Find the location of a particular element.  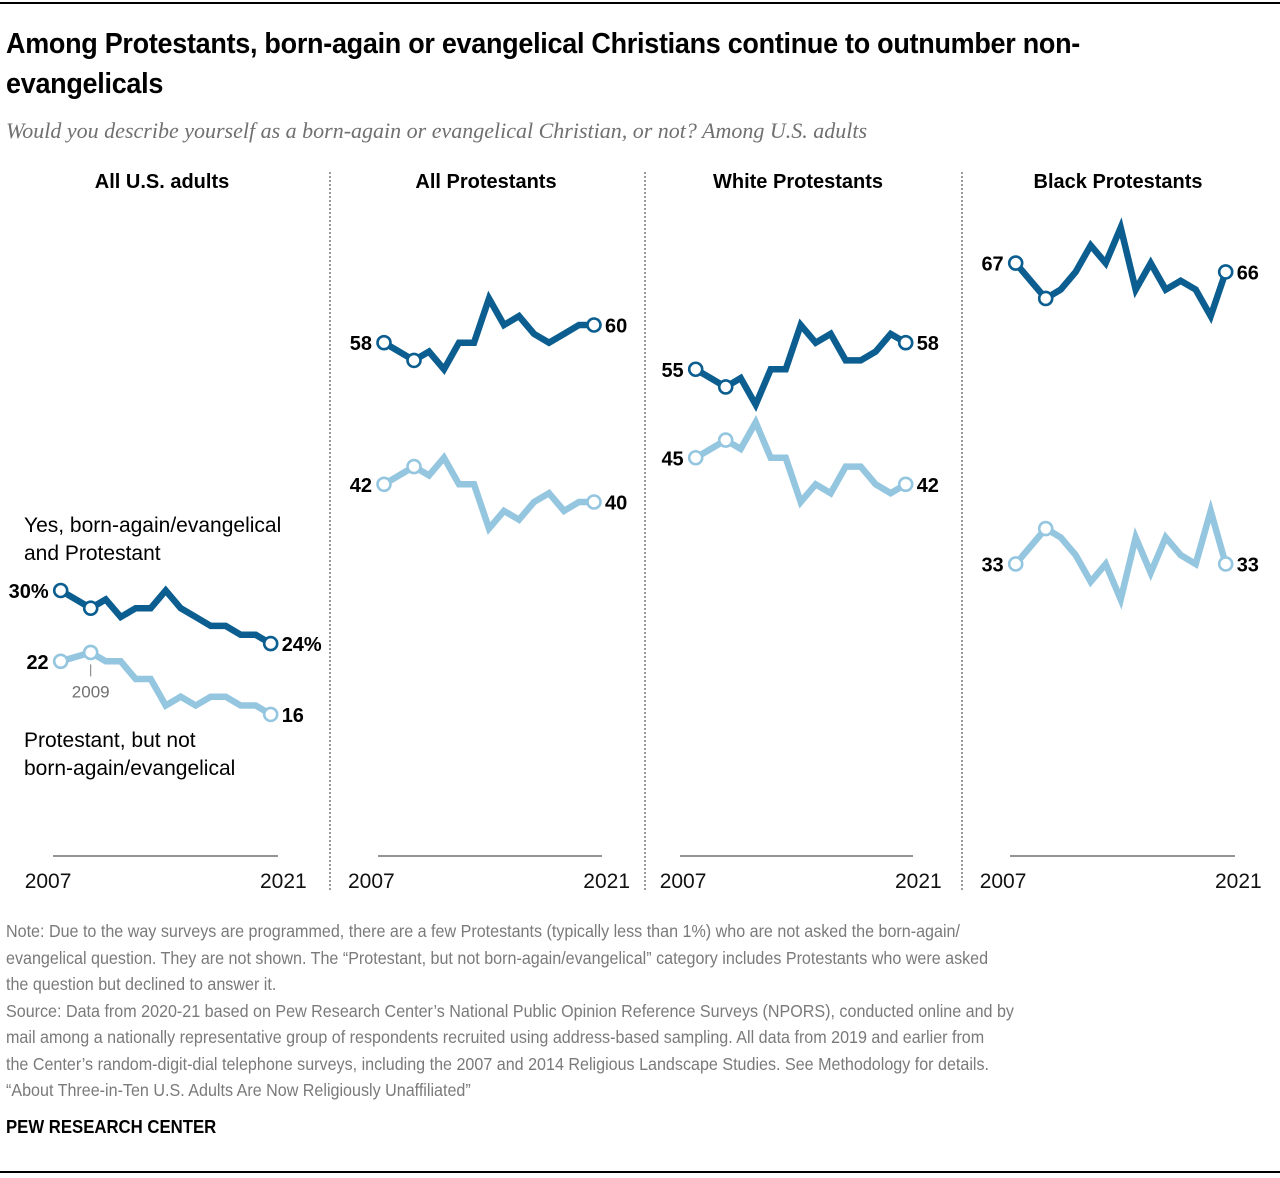

top-rule is located at coordinates (640, 3).